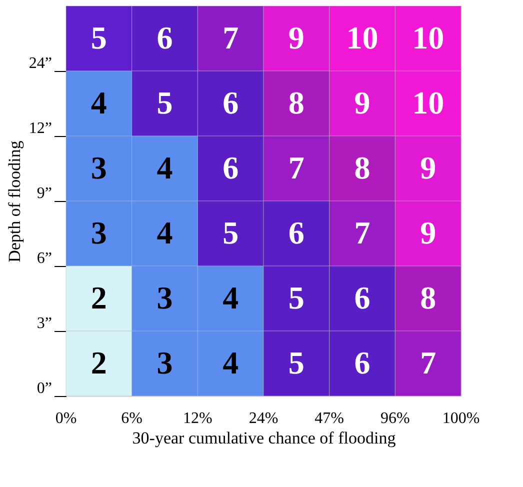  I want to click on text: 0%, so click(66, 418).